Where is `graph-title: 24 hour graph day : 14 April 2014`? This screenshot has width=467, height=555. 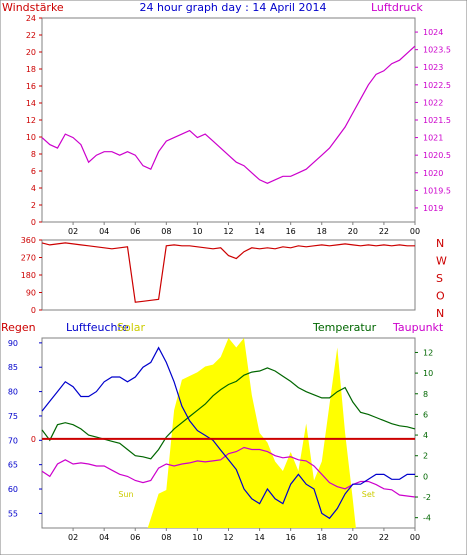
graph-title: 24 hour graph day : 14 April 2014 is located at coordinates (233, 7).